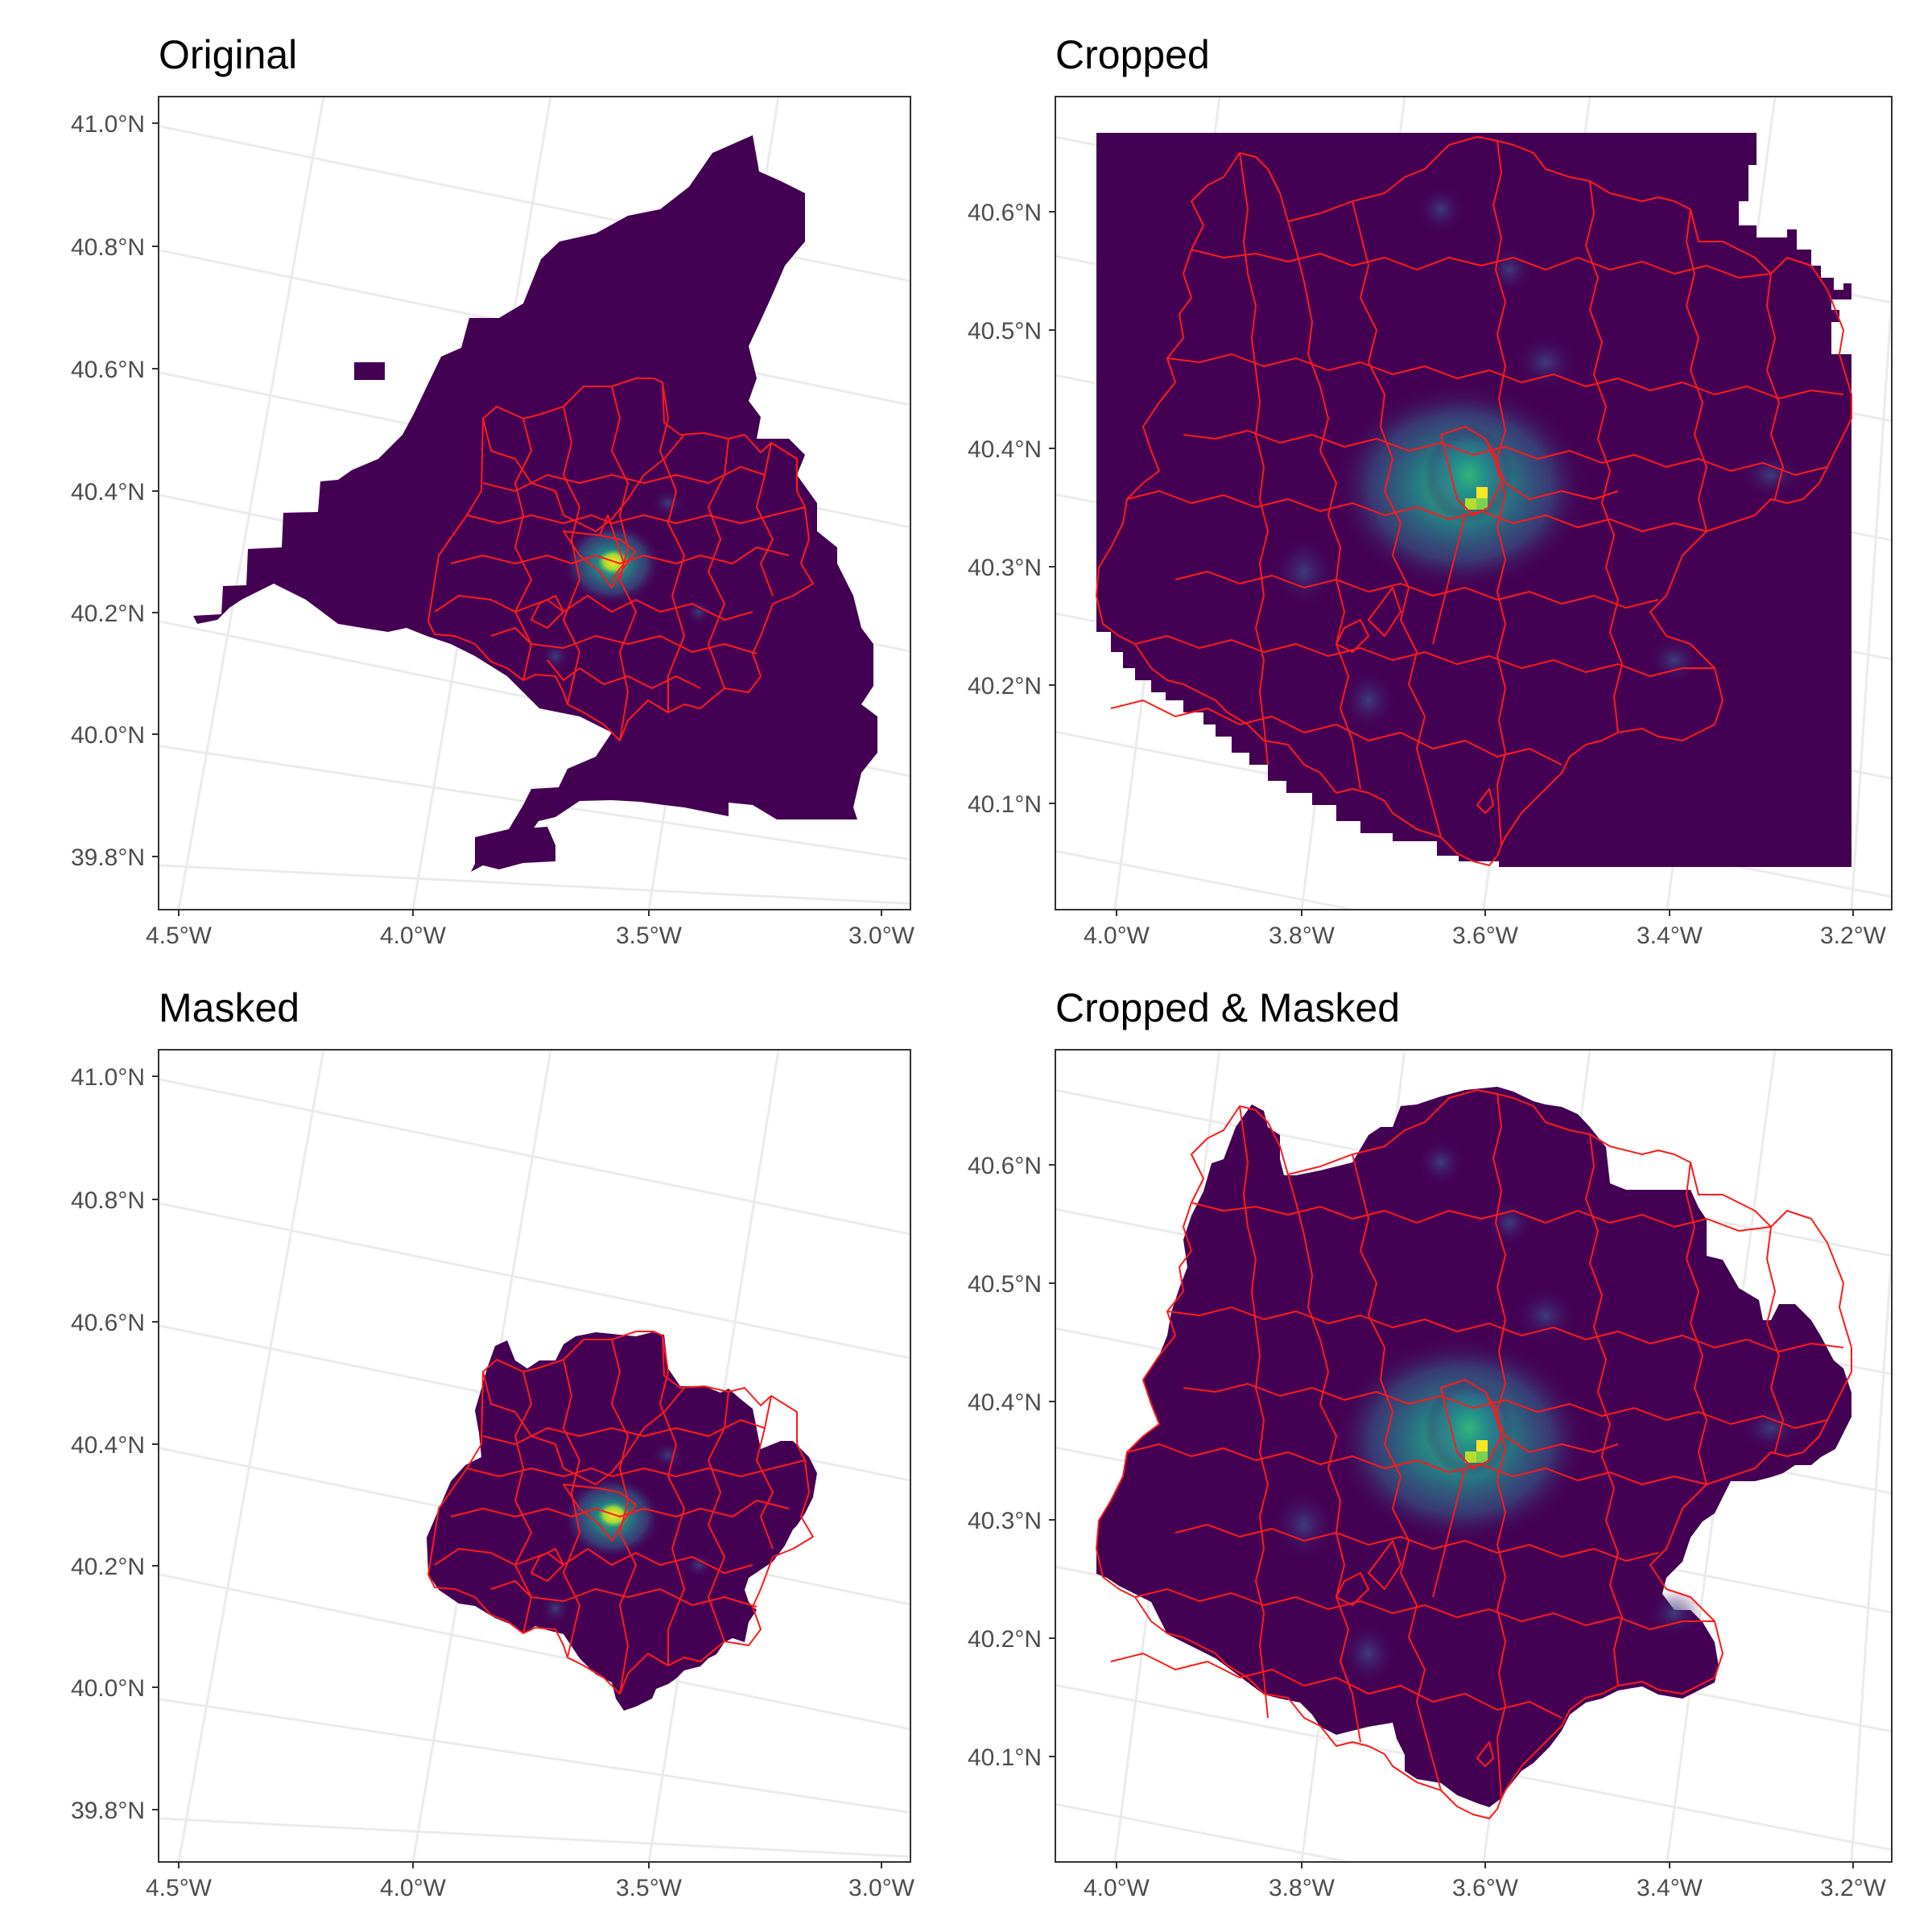  I want to click on panel-title: Cropped & Masked, so click(1227, 1007).